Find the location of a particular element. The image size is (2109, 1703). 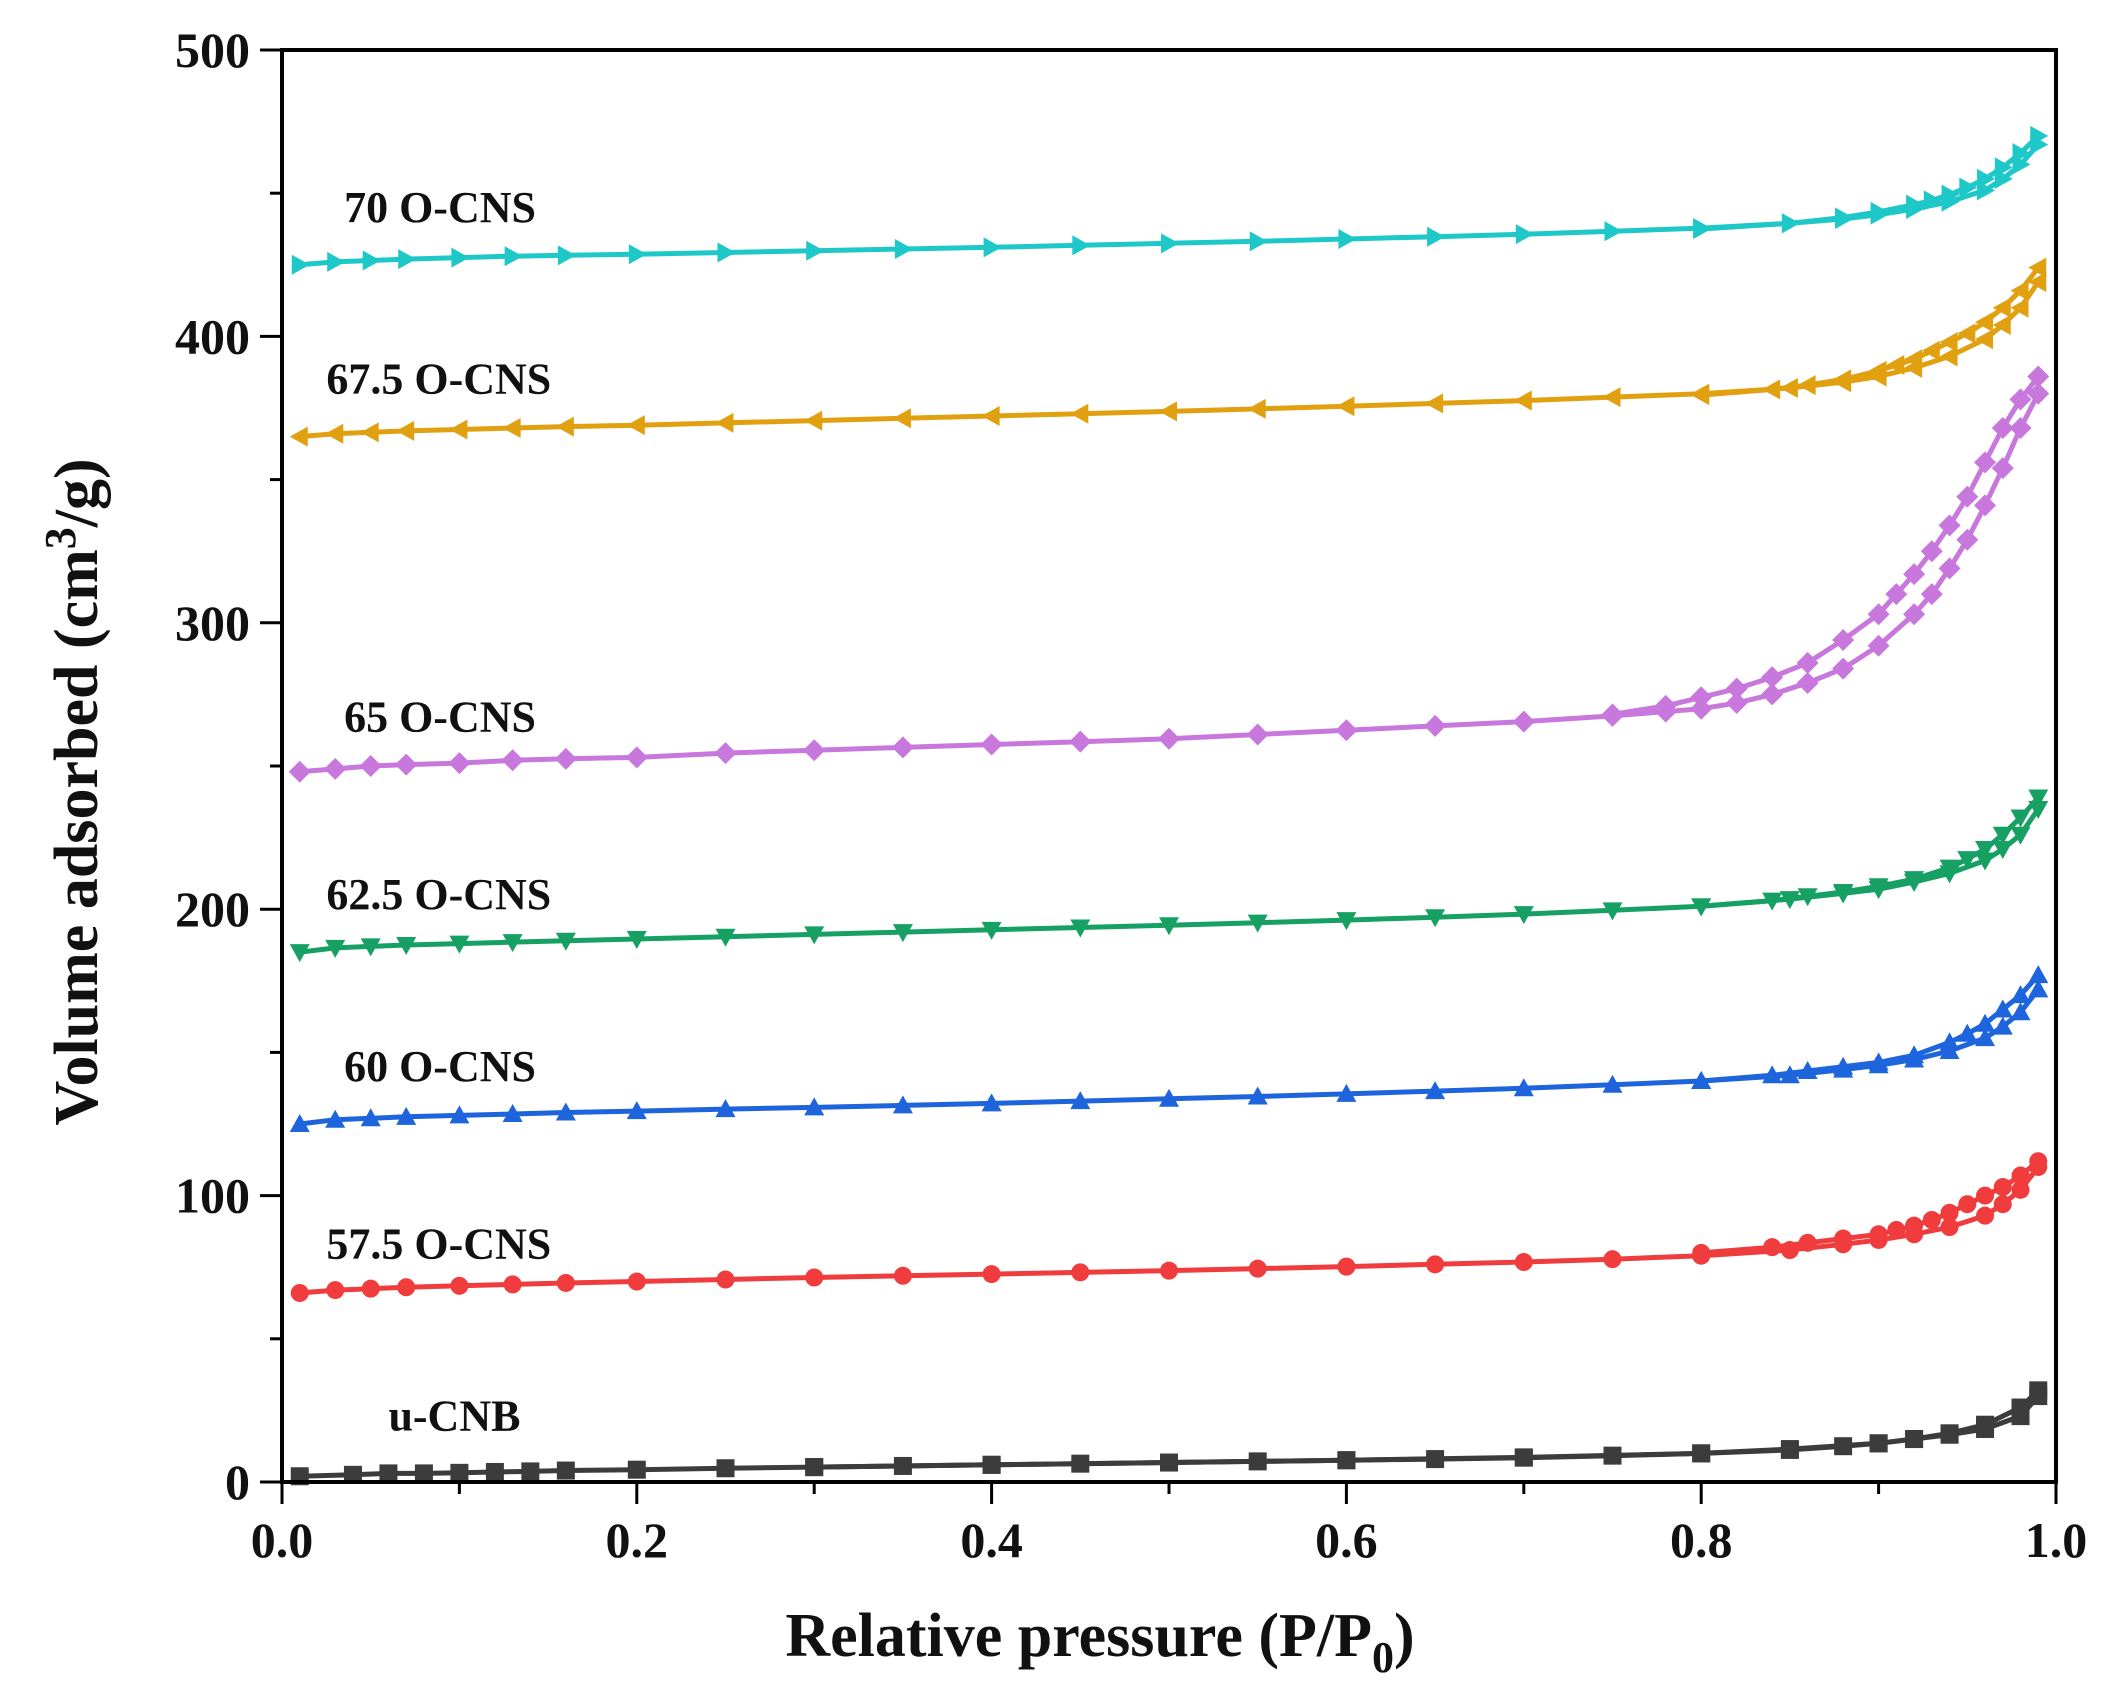

series-57-5-o-cns is located at coordinates (1169, 1227).